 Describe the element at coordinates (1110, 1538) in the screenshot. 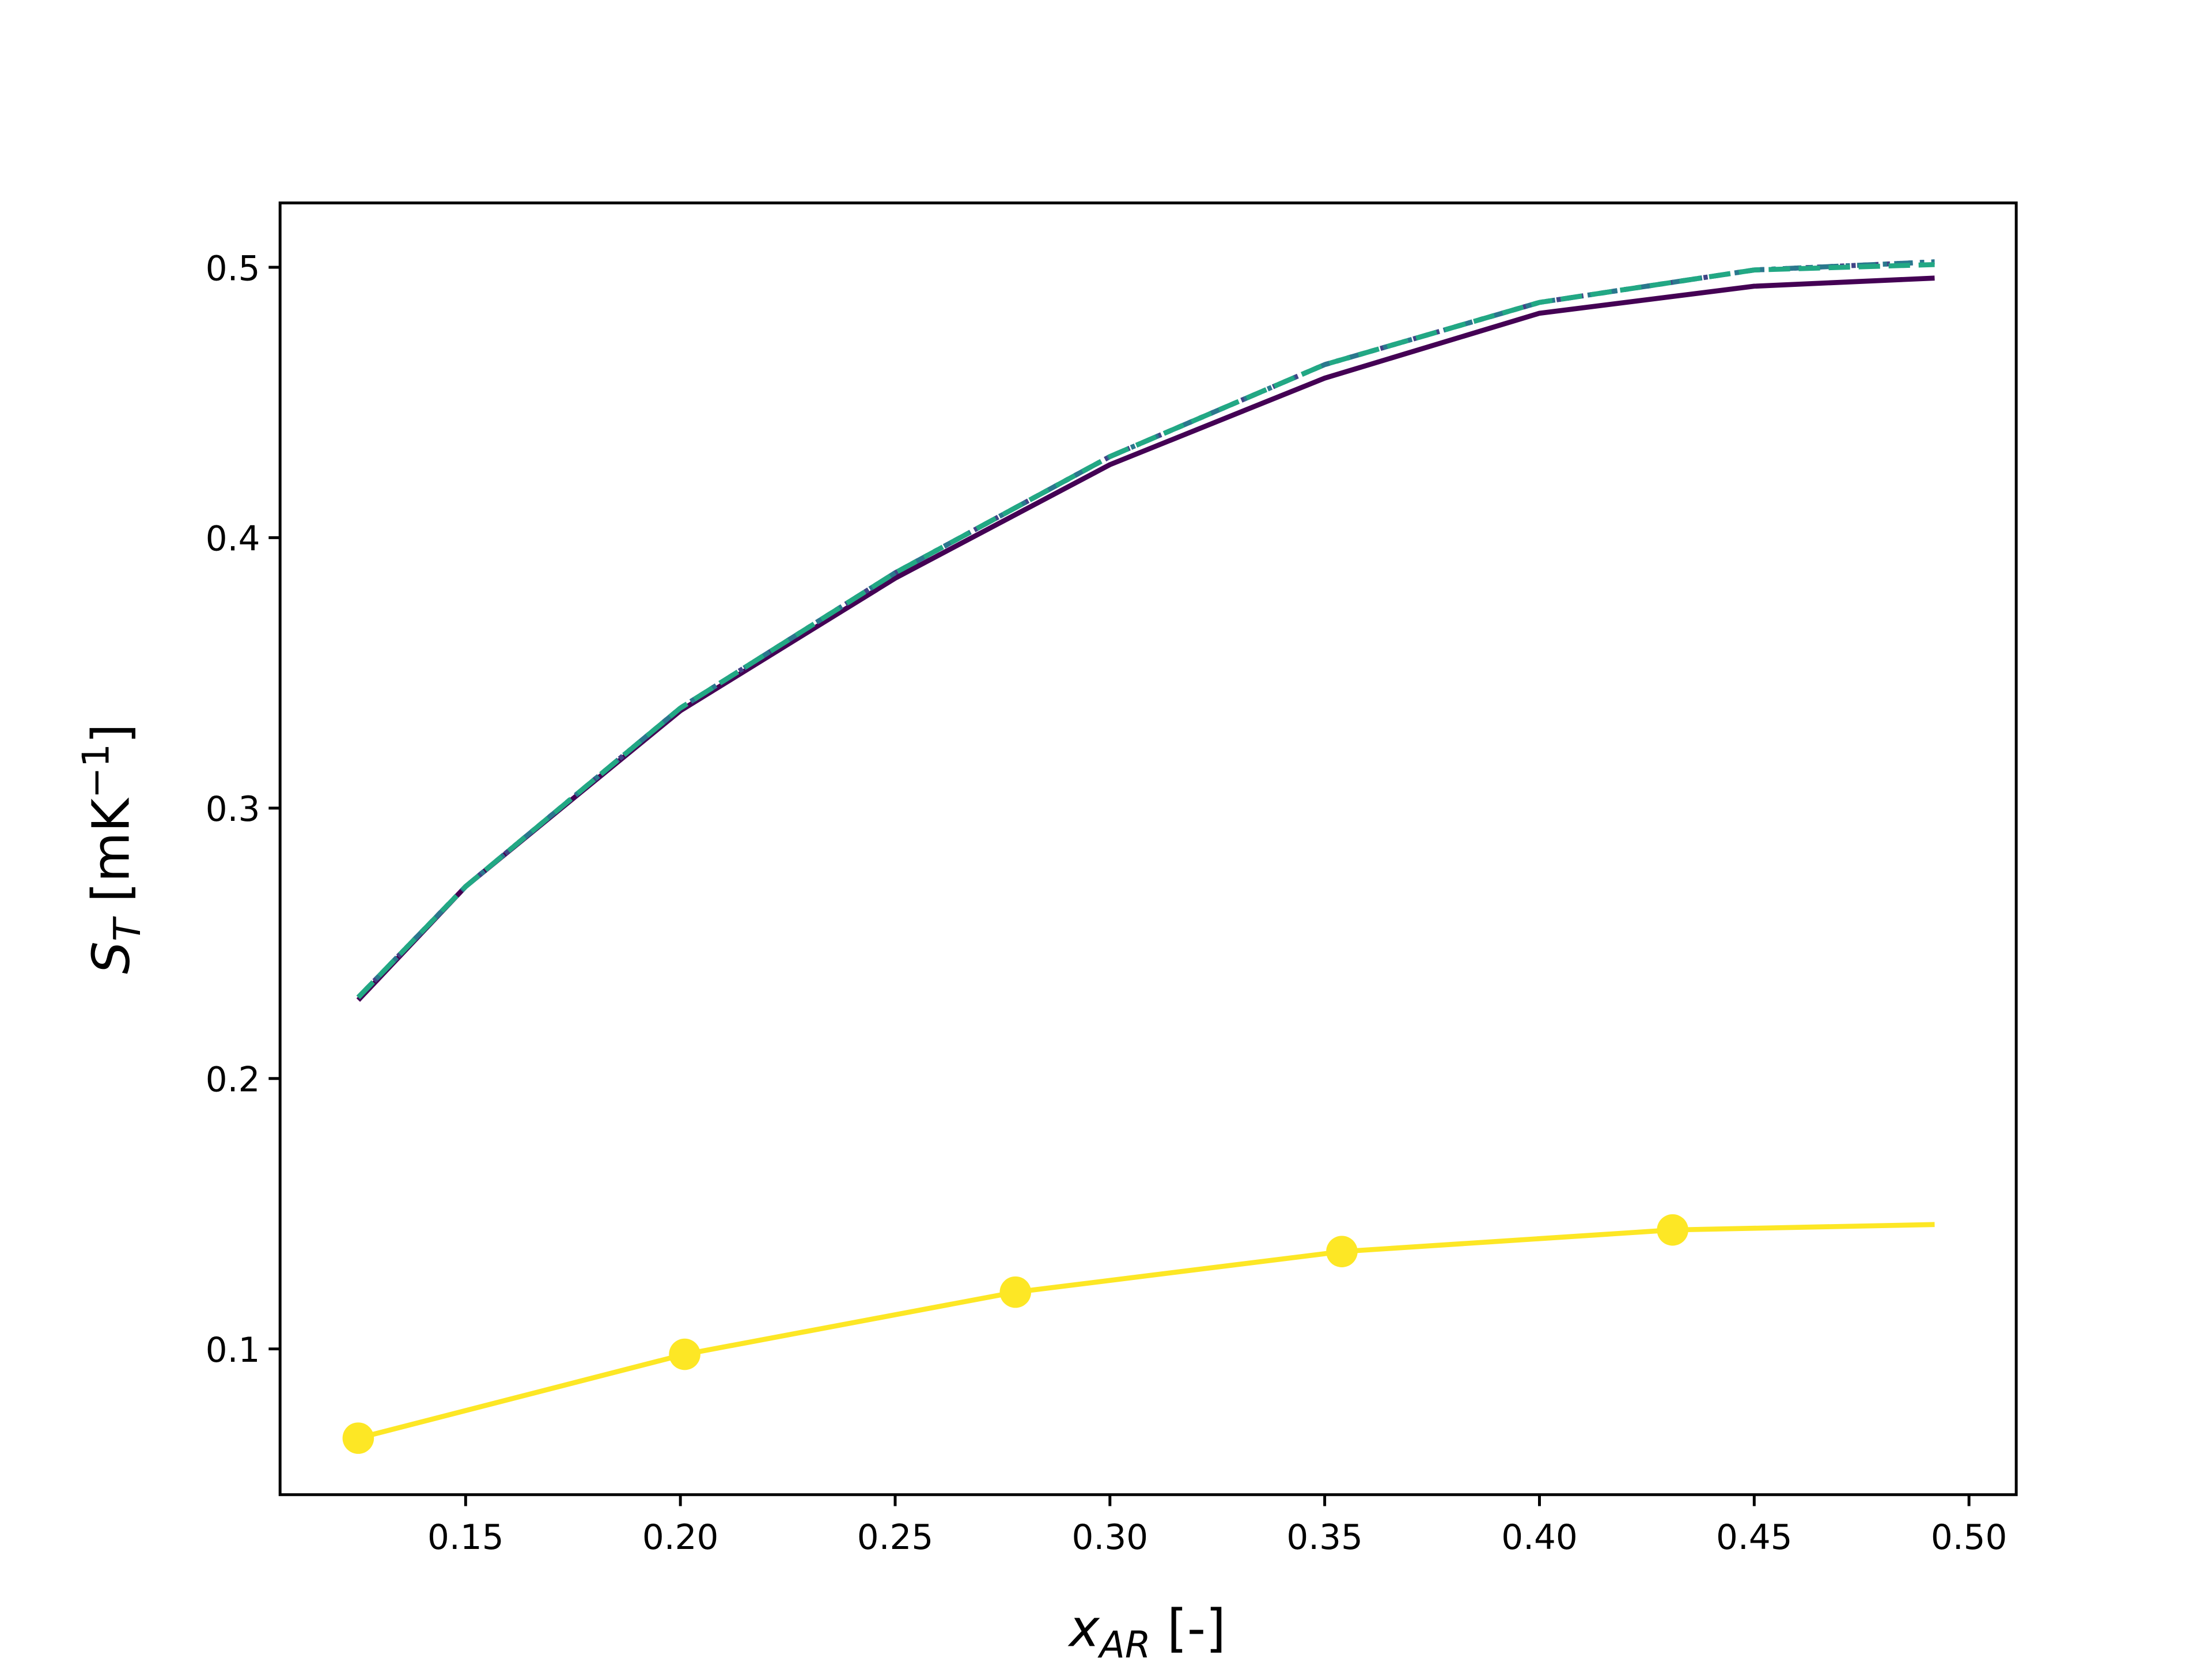

I see `x-tick-label: 0.30` at that location.